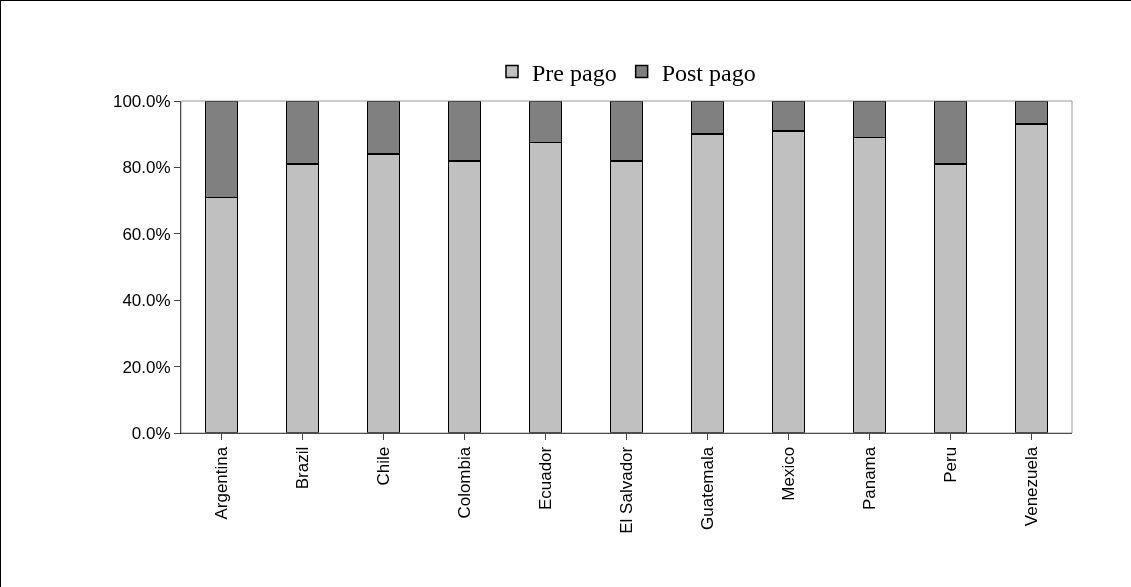 The width and height of the screenshot is (1131, 587). What do you see at coordinates (627, 490) in the screenshot?
I see `x-tick-label: El Salvador` at bounding box center [627, 490].